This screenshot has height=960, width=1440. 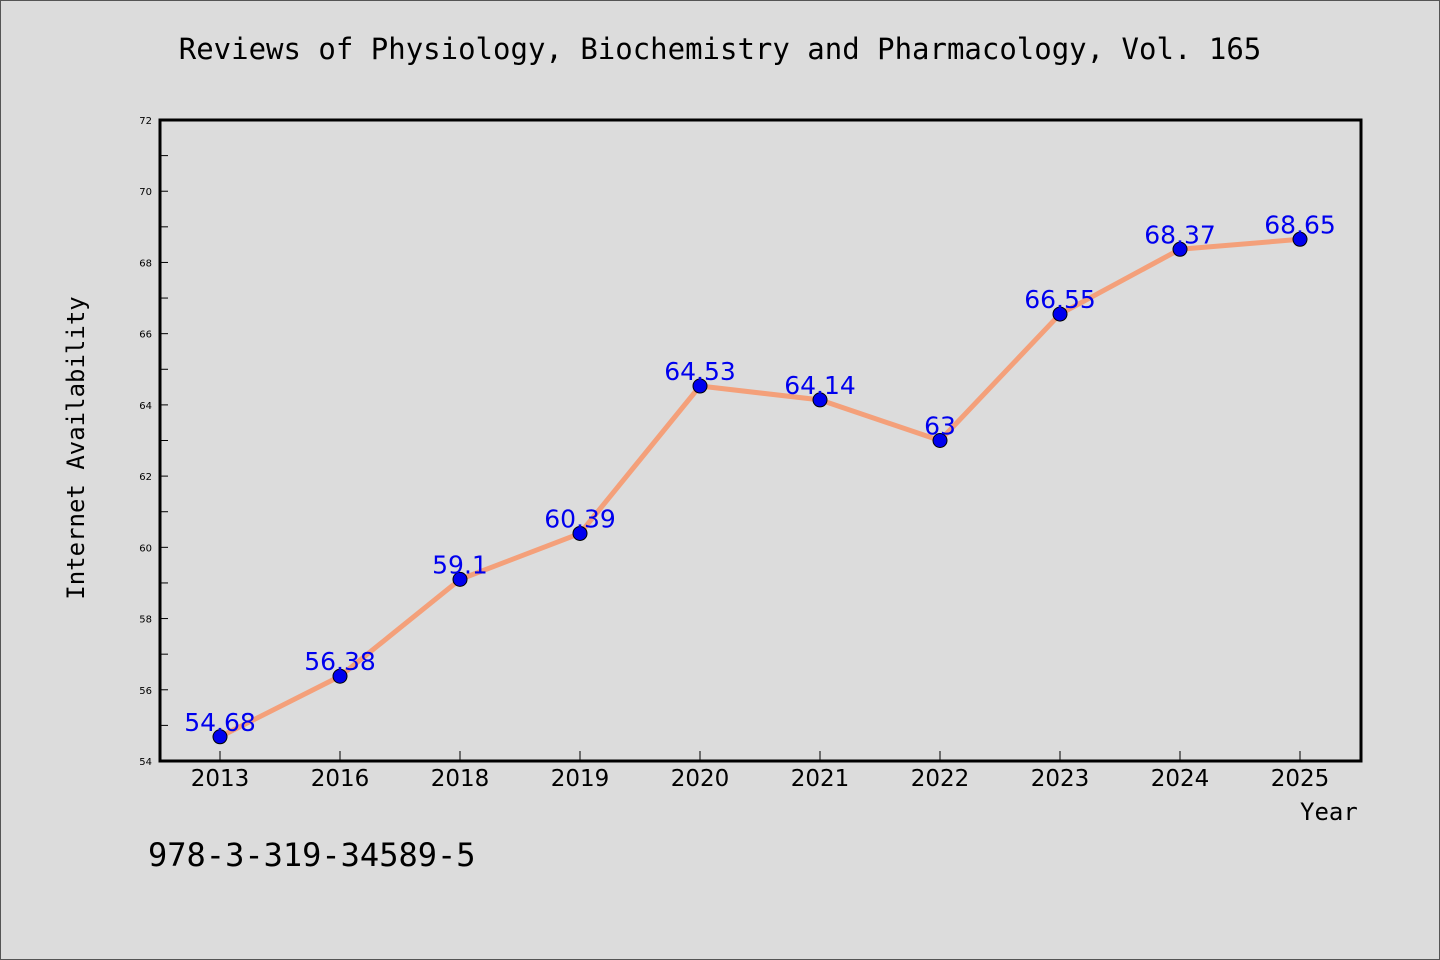 I want to click on y-tick-label: 54, so click(x=145, y=762).